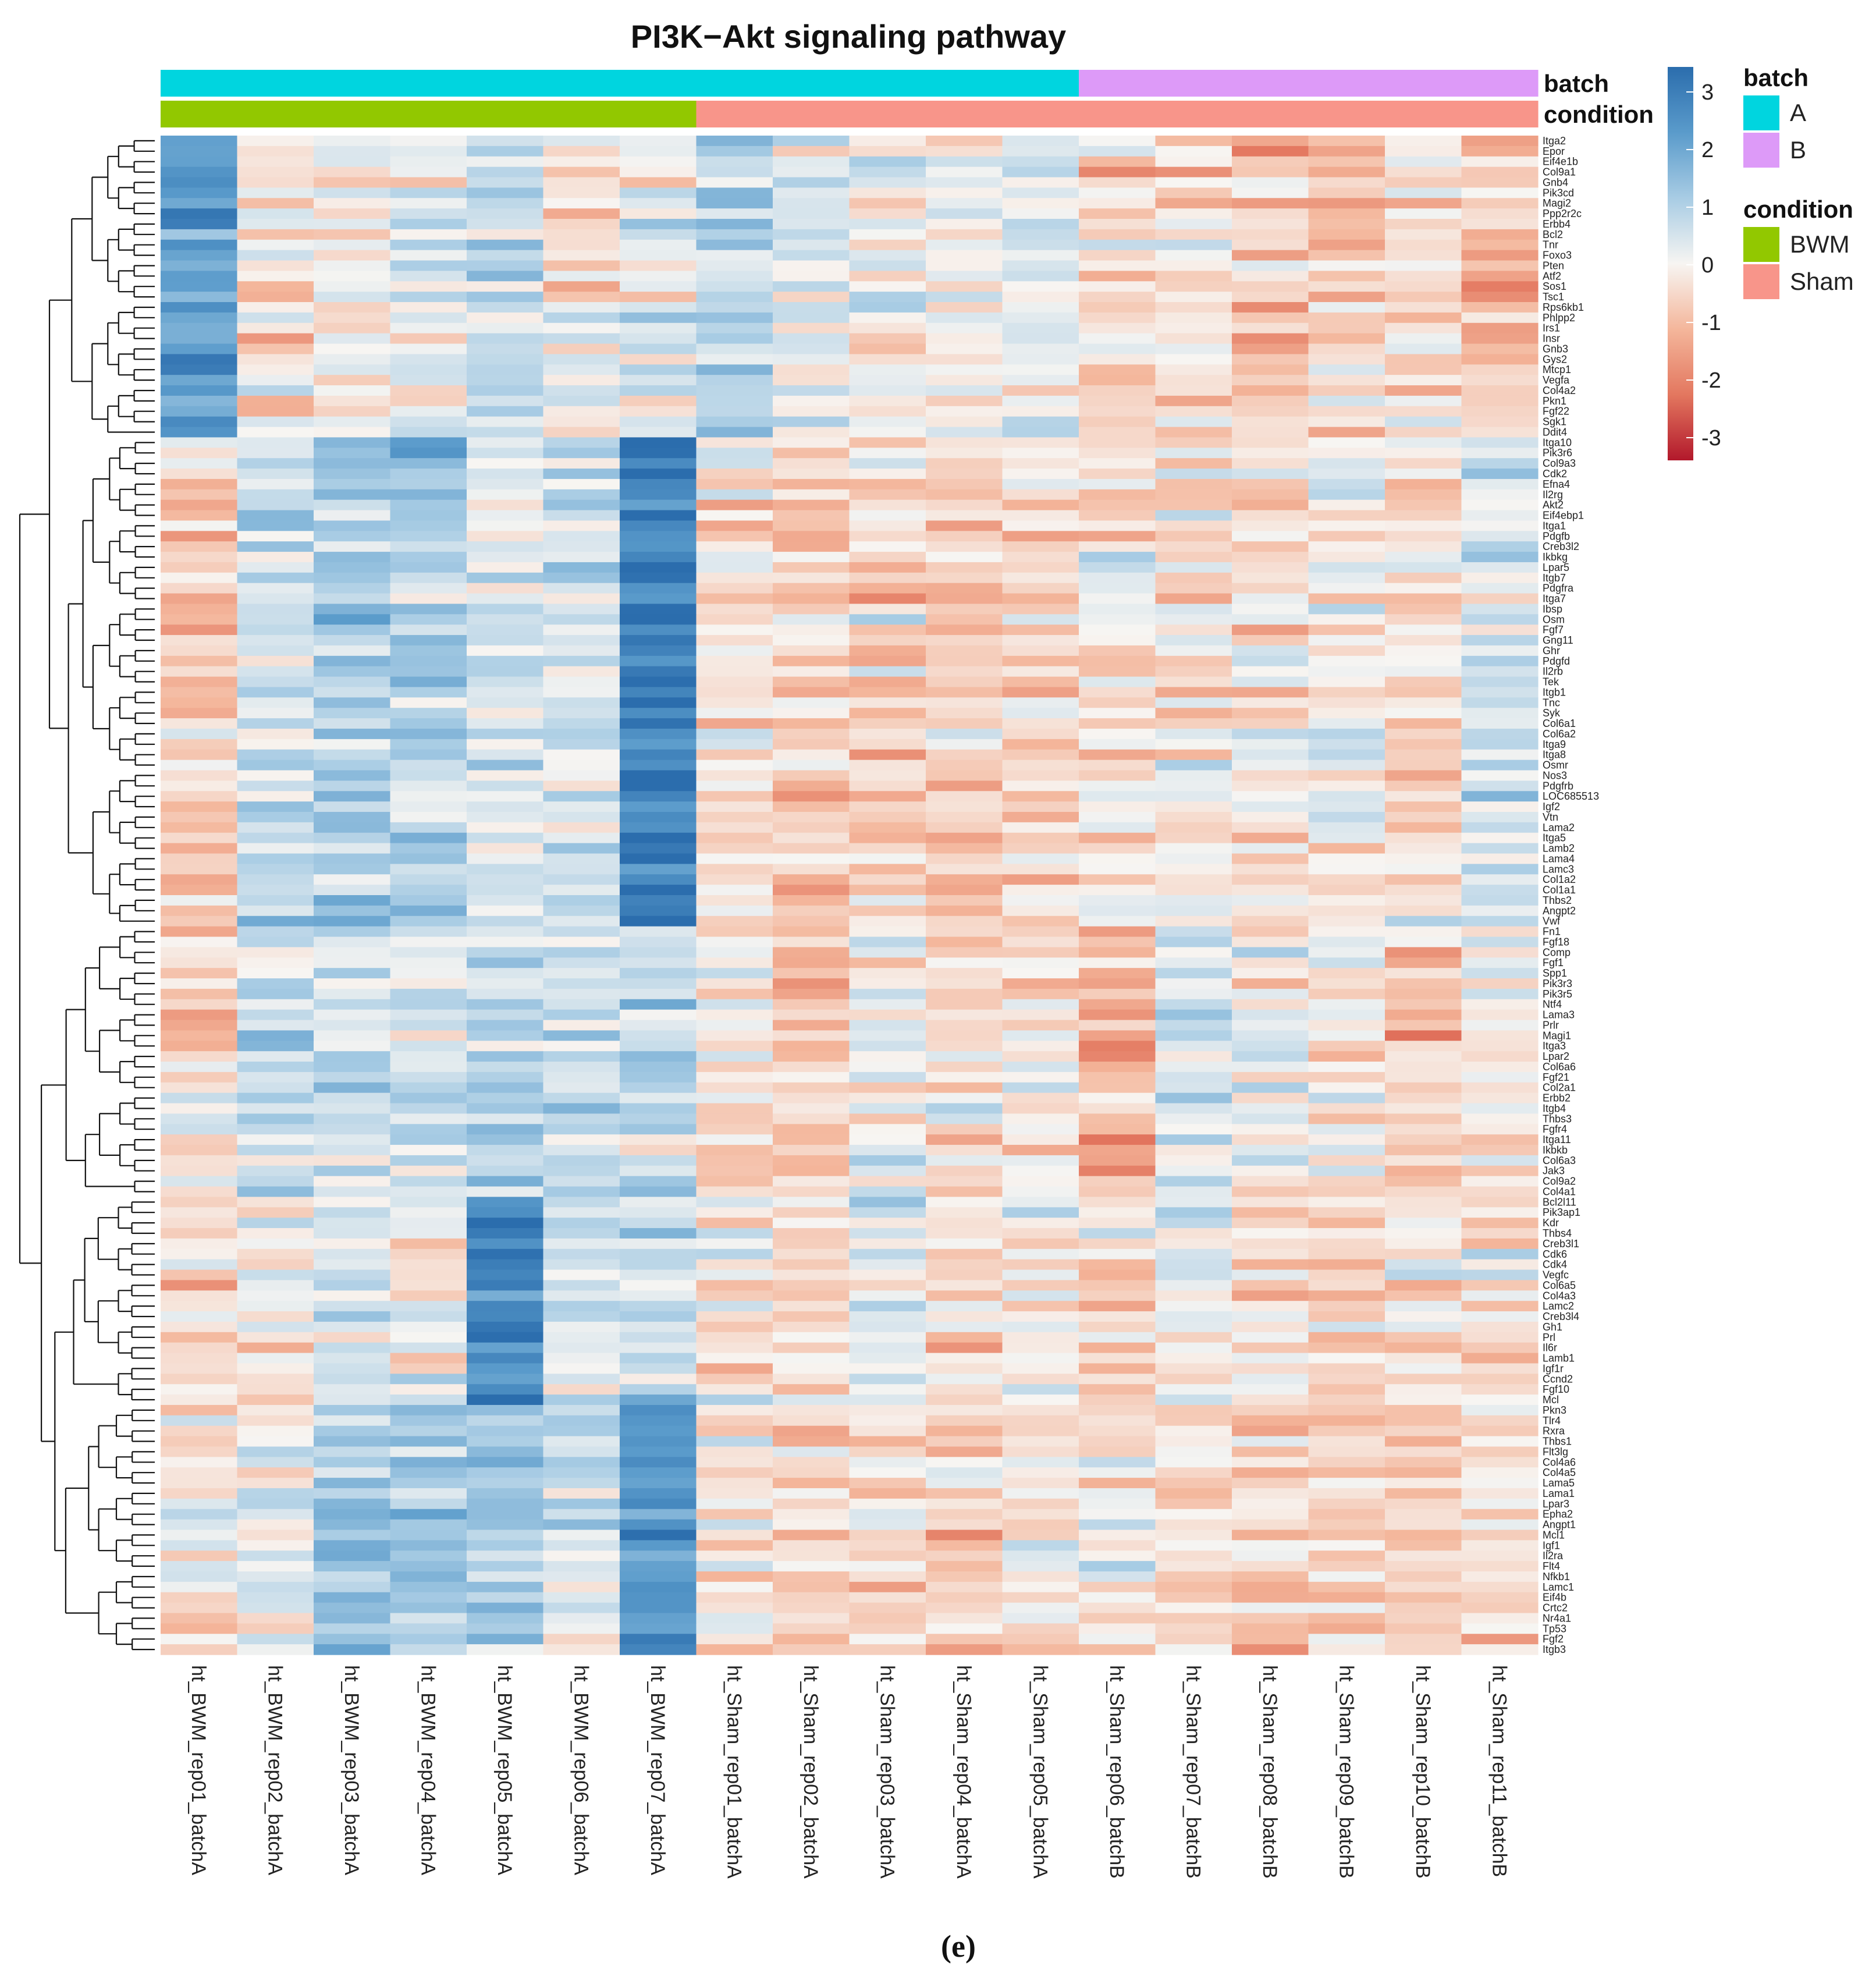 This screenshot has height=1980, width=1876. What do you see at coordinates (1761, 112) in the screenshot?
I see `batch-legend-swatch` at bounding box center [1761, 112].